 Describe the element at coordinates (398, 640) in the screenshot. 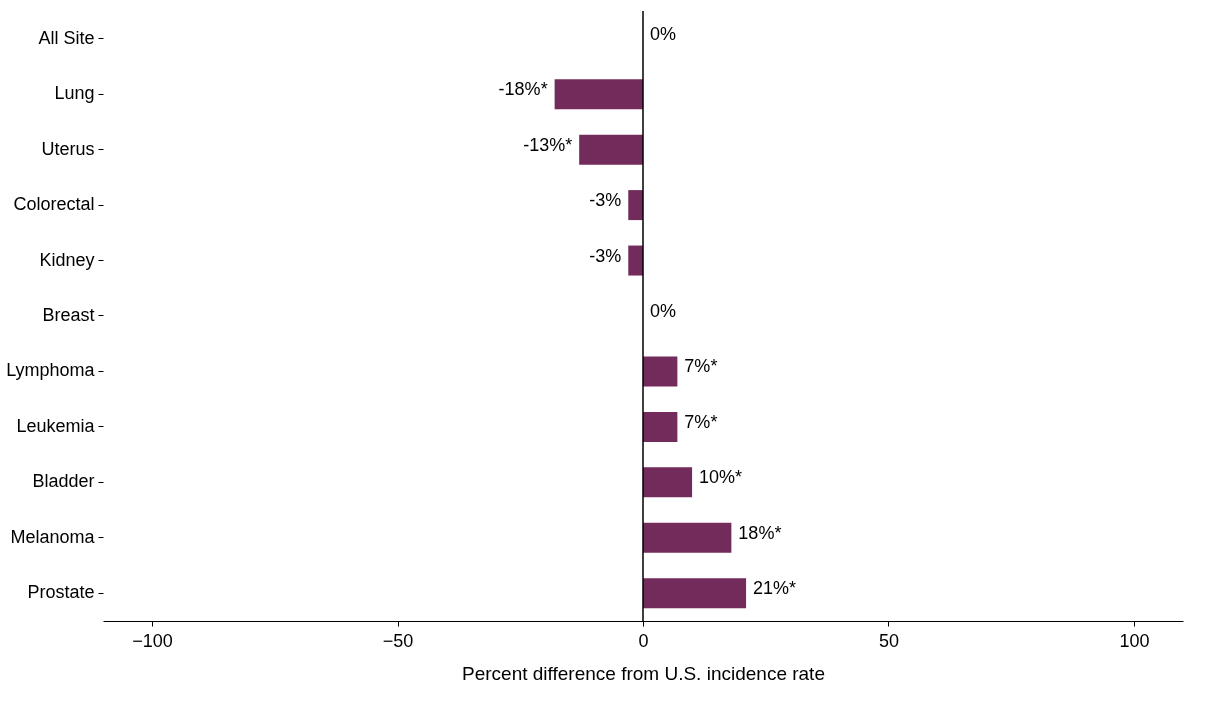

I see `x-tick-label: −50` at that location.